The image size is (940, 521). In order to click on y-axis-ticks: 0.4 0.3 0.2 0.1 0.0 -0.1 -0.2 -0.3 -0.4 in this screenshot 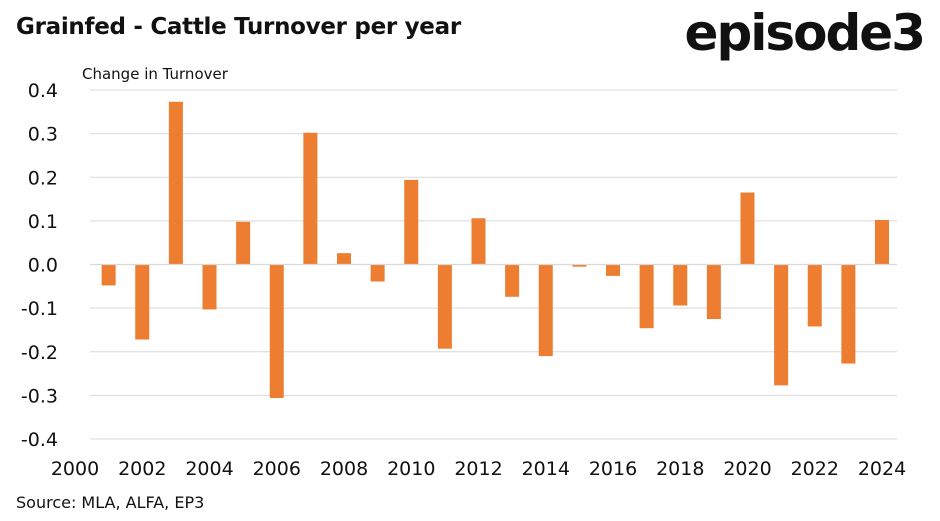, I will do `click(39, 265)`.